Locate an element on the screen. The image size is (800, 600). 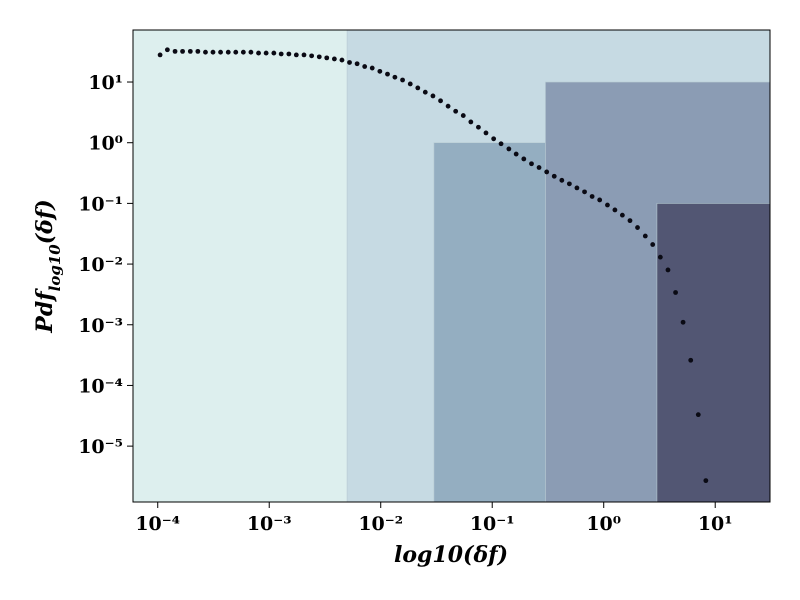
y-label-main: Pdf is located at coordinates (45, 311).